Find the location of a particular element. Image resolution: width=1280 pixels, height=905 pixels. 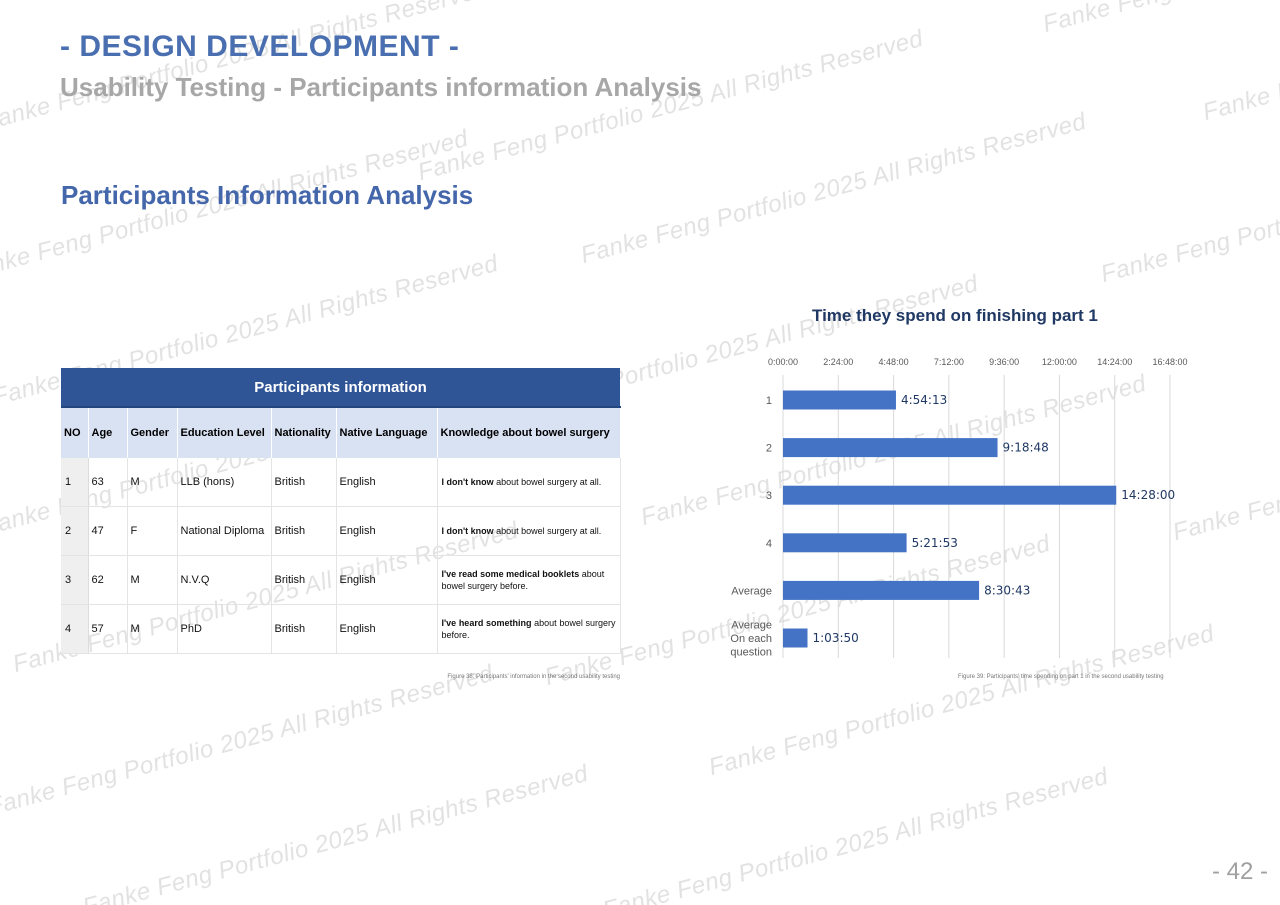

category-label: 3 is located at coordinates (769, 496).